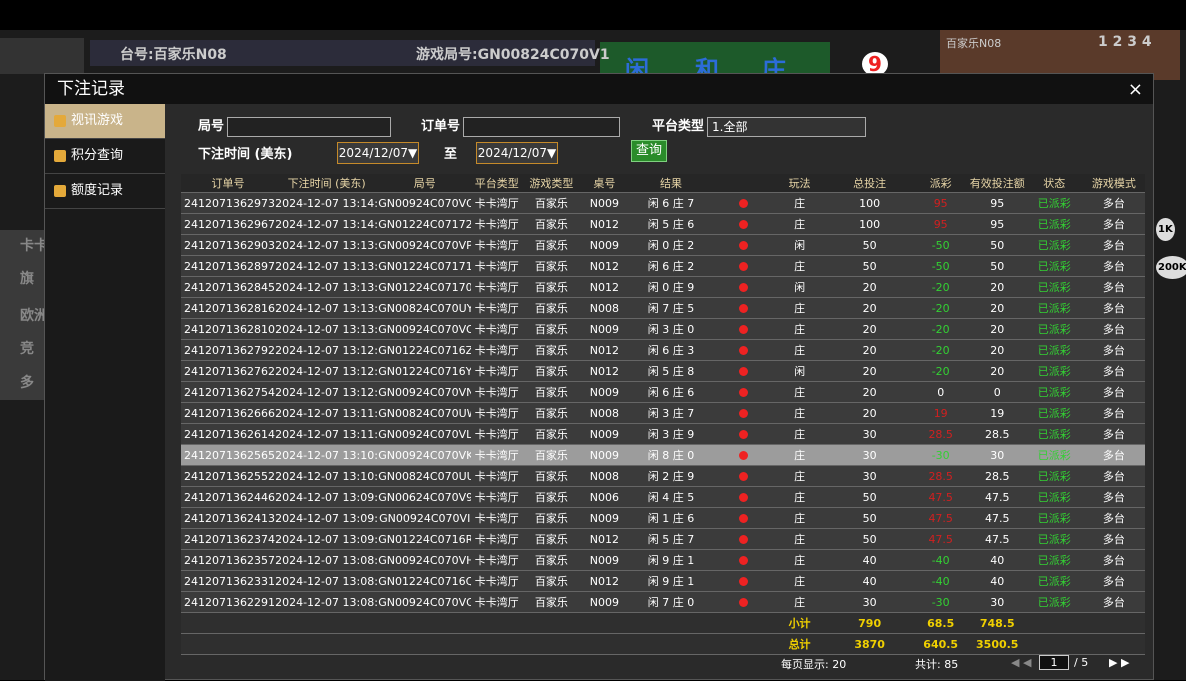 The image size is (1186, 681). What do you see at coordinates (327, 245) in the screenshot?
I see `cell: 2024-12-07 13:13:51` at bounding box center [327, 245].